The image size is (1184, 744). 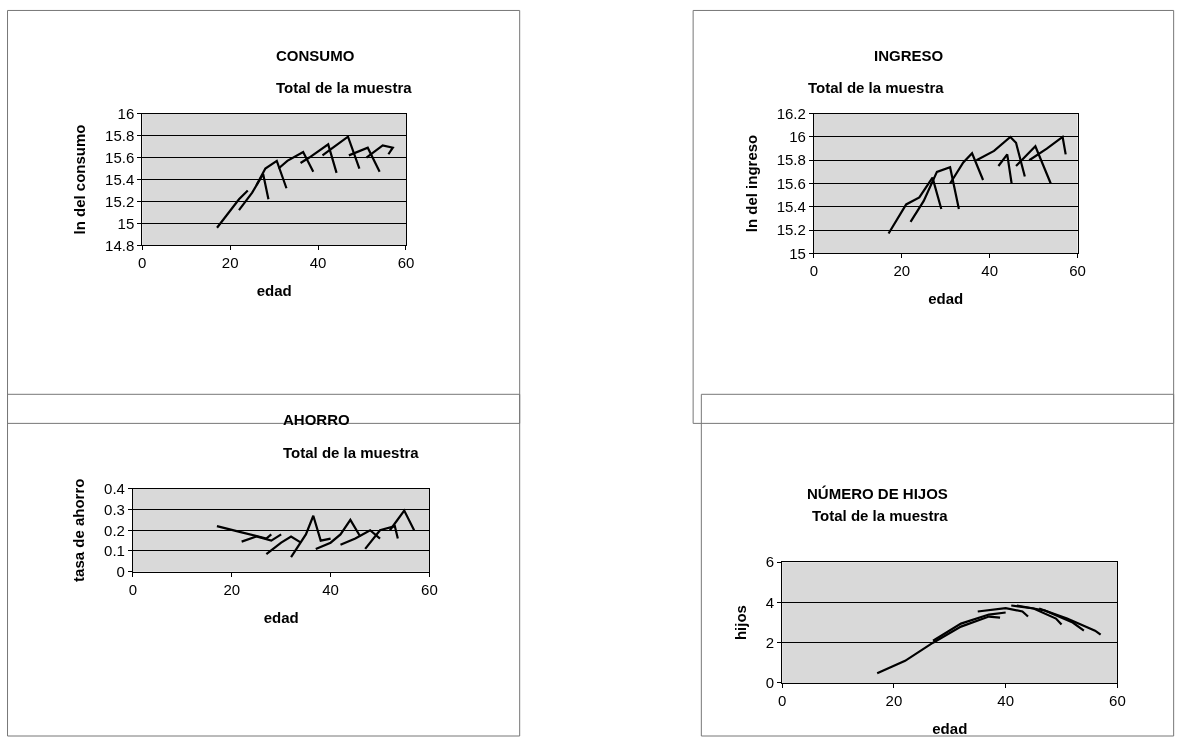 What do you see at coordinates (877, 493) in the screenshot?
I see `chart-title: NÚMERO DE HIJOS` at bounding box center [877, 493].